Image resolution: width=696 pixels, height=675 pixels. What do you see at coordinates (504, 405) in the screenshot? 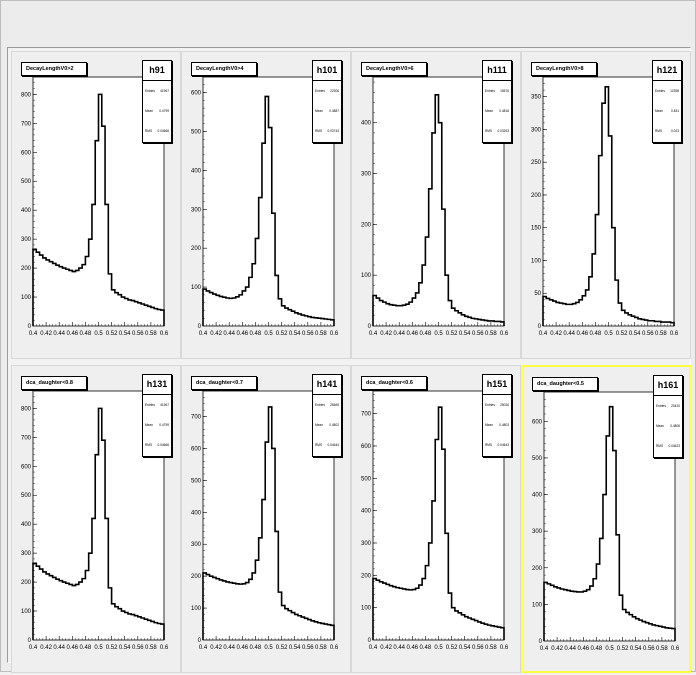
I see `stats-value: 25026` at bounding box center [504, 405].